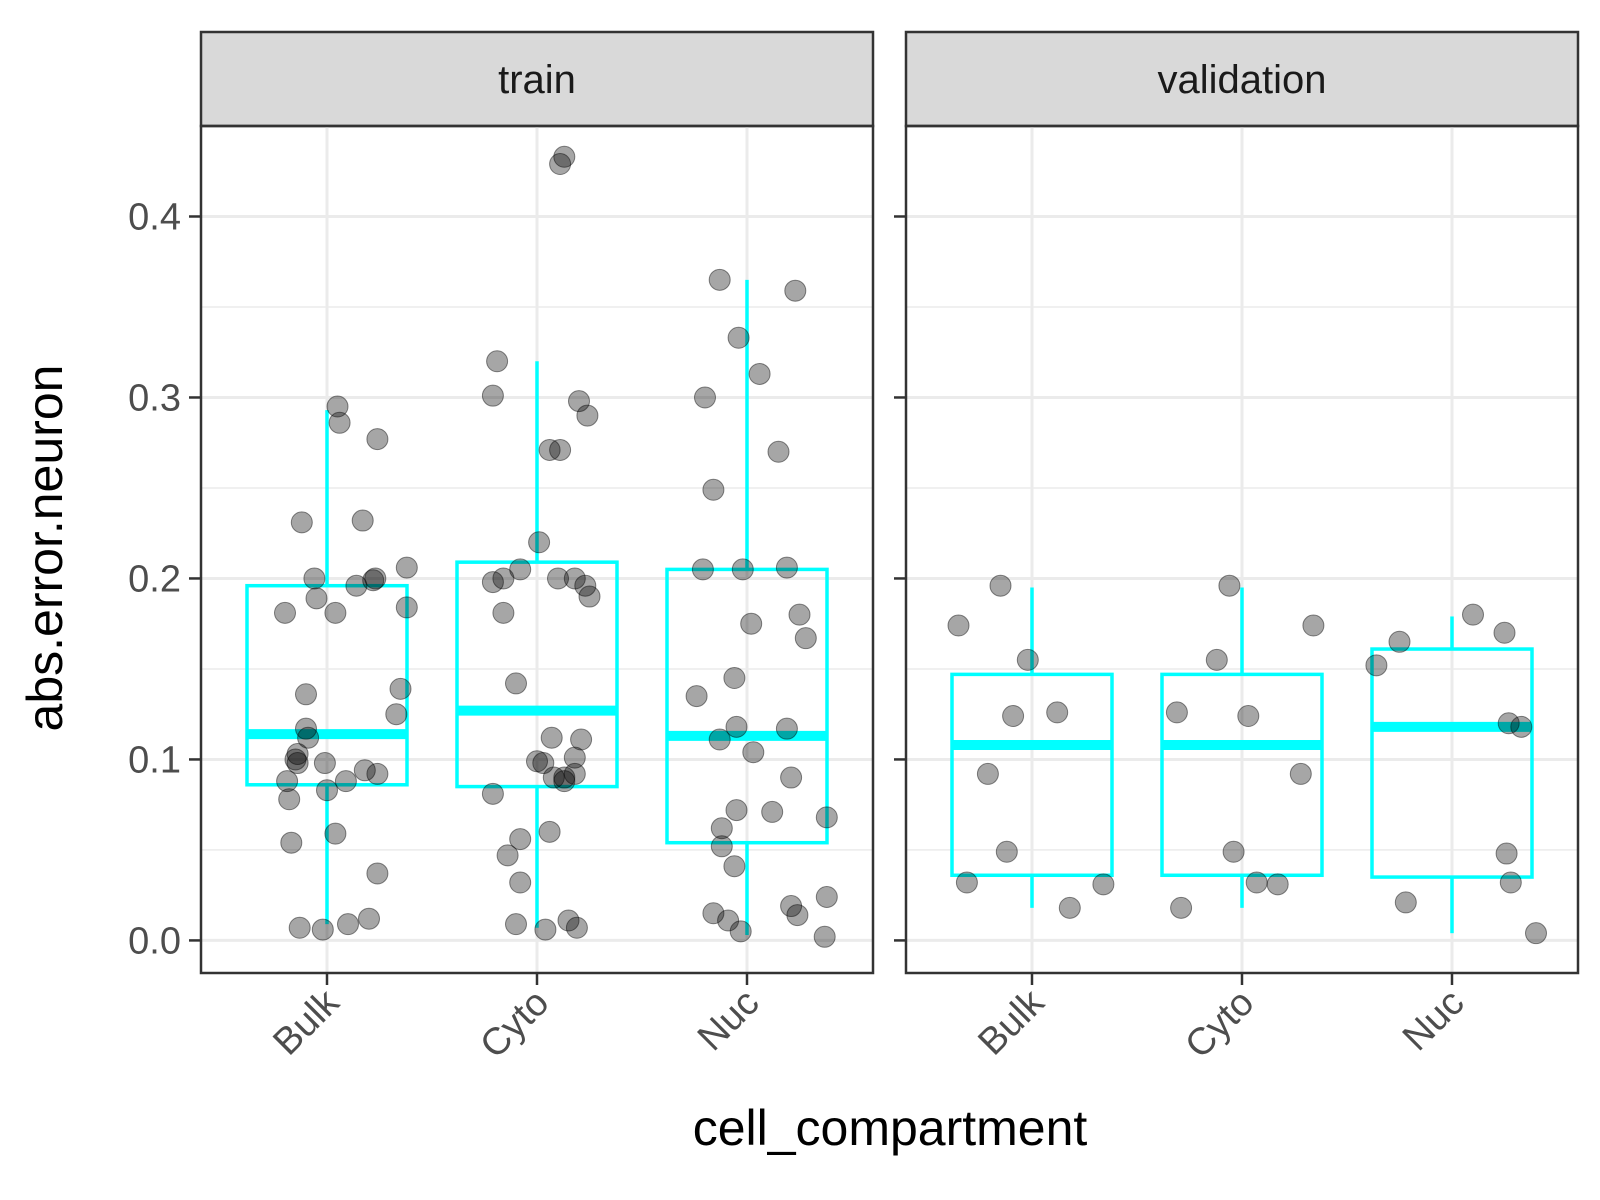  I want to click on facet-strip-label: train, so click(537, 80).